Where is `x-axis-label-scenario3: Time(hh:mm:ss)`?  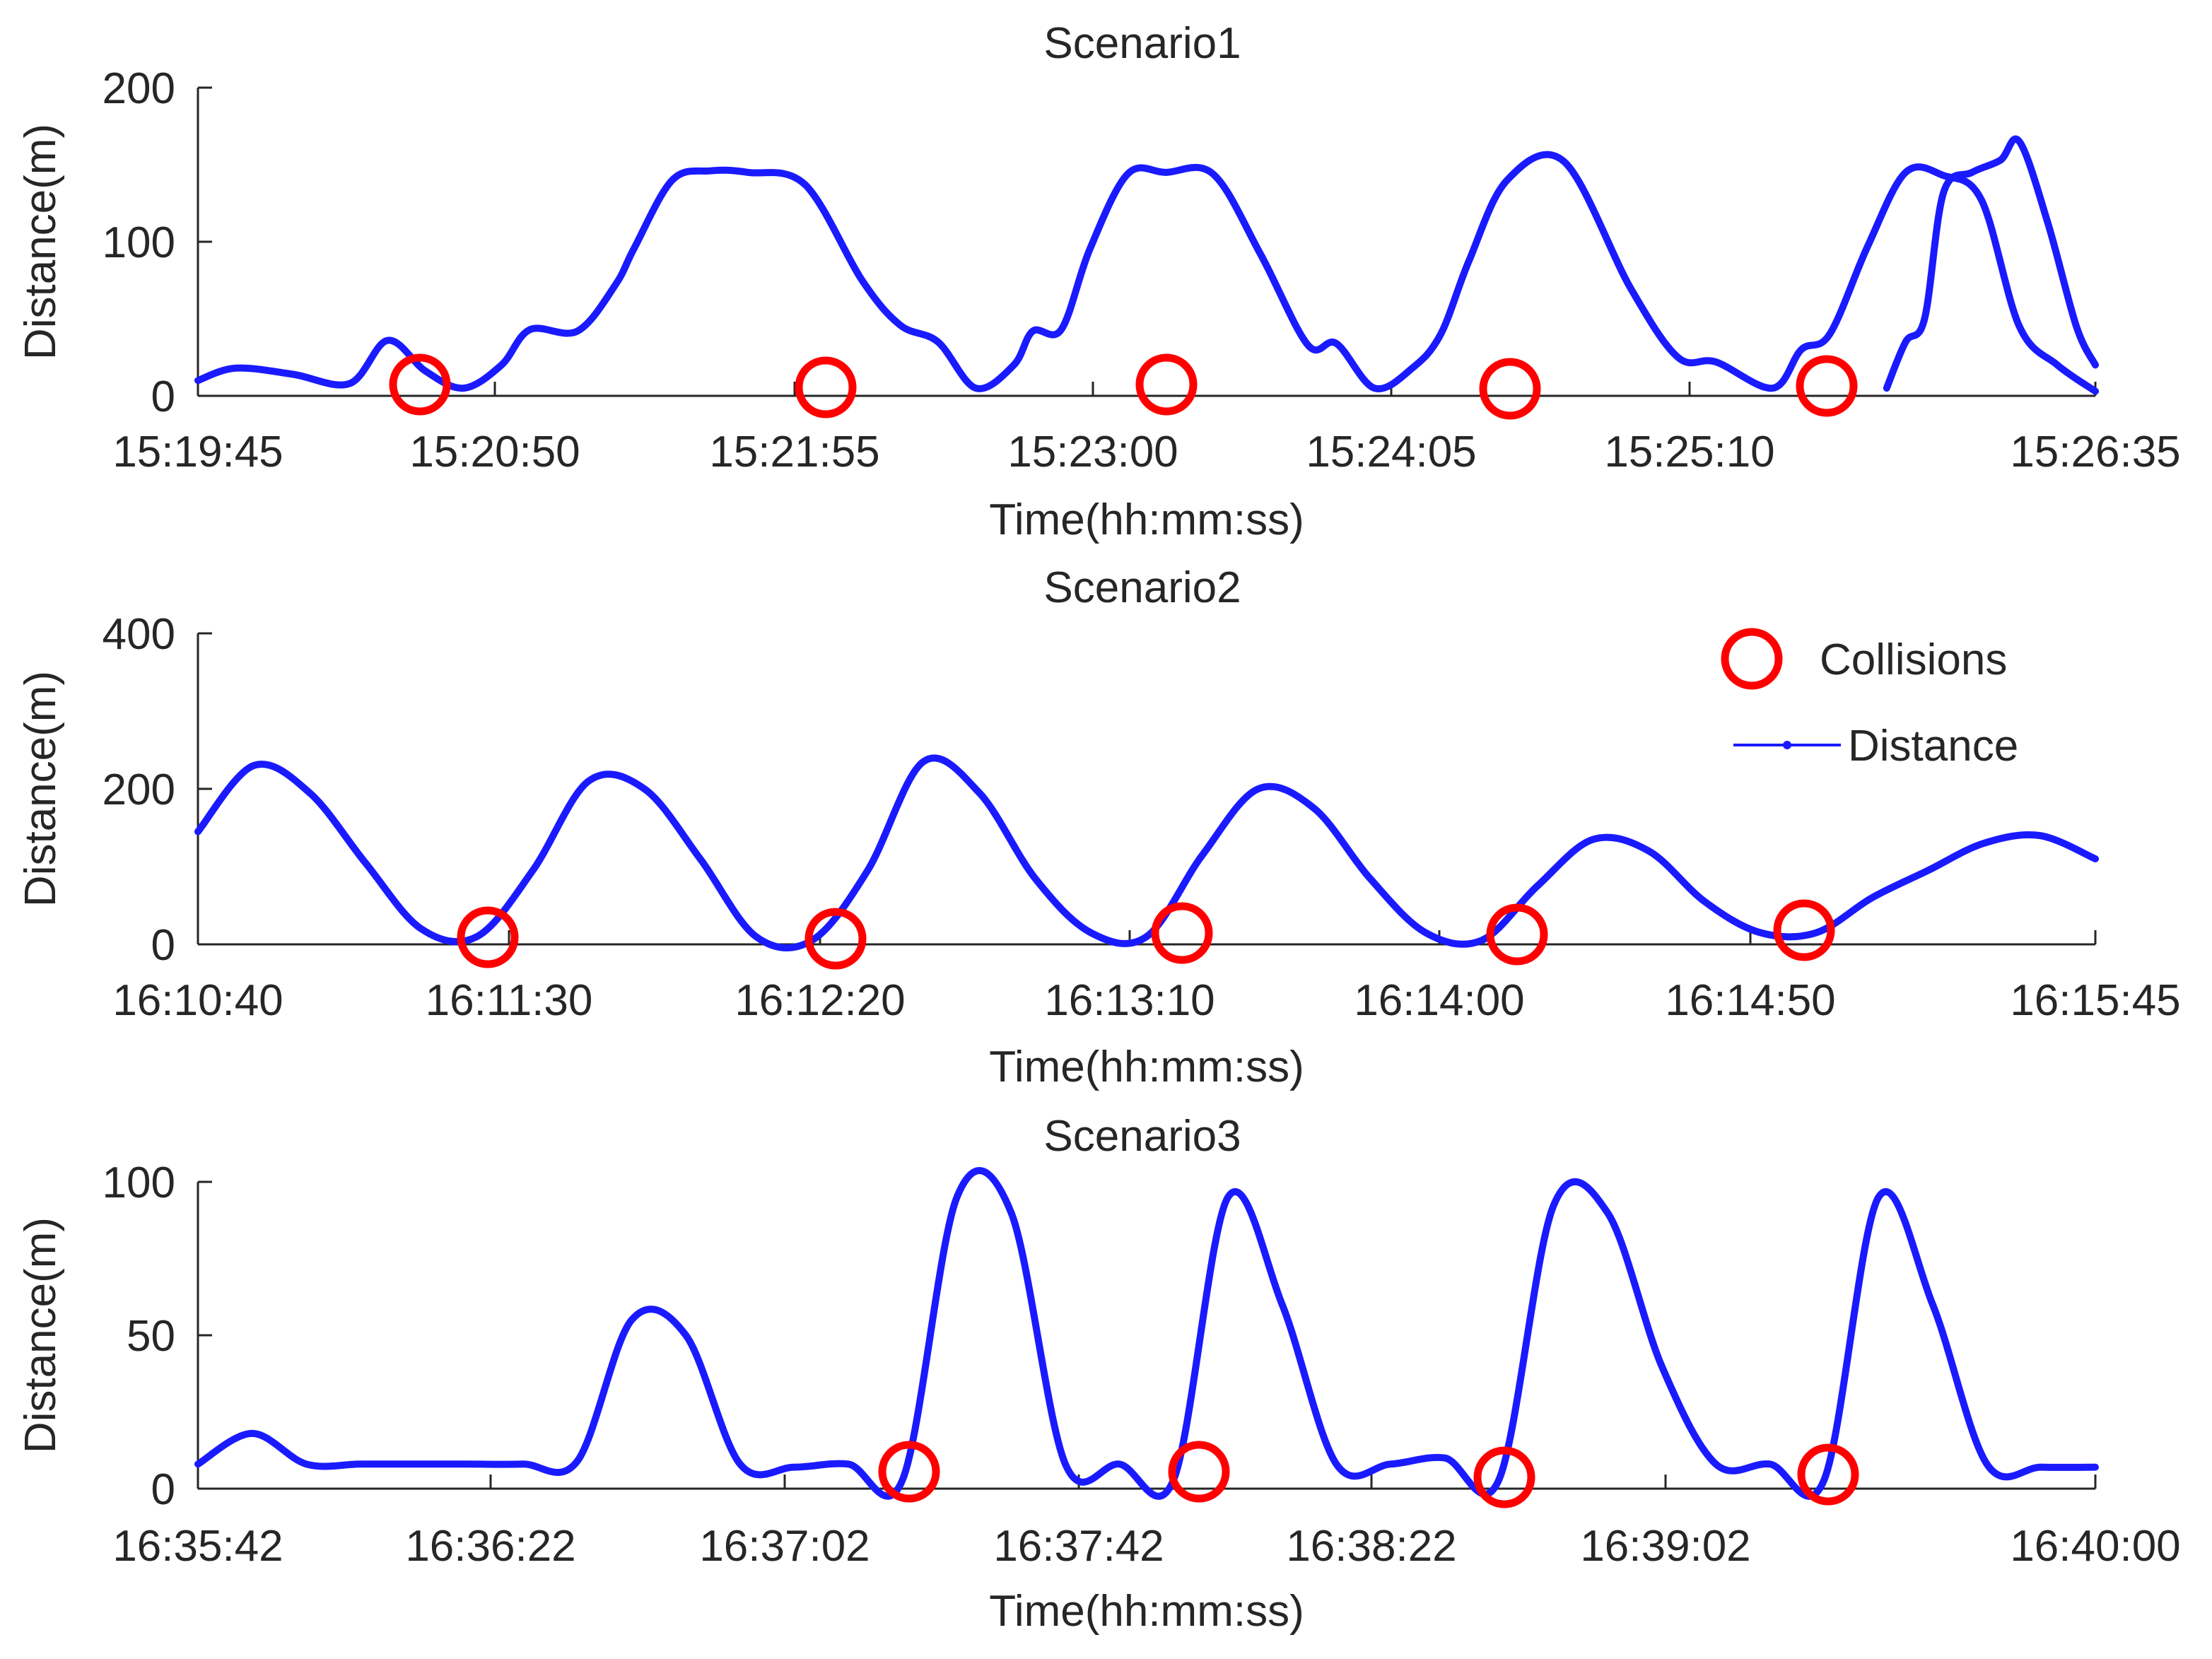
x-axis-label-scenario3: Time(hh:mm:ss) is located at coordinates (1146, 1611).